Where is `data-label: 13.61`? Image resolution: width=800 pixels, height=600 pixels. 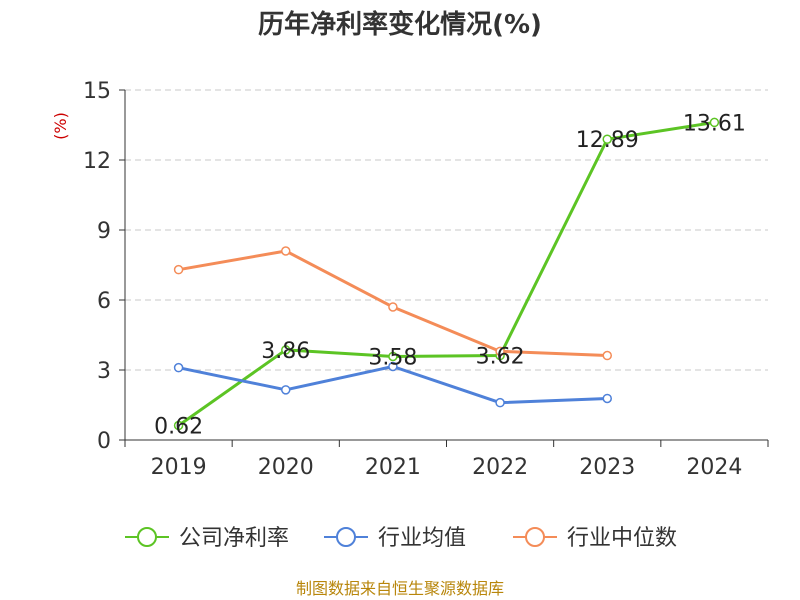 data-label: 13.61 is located at coordinates (714, 123).